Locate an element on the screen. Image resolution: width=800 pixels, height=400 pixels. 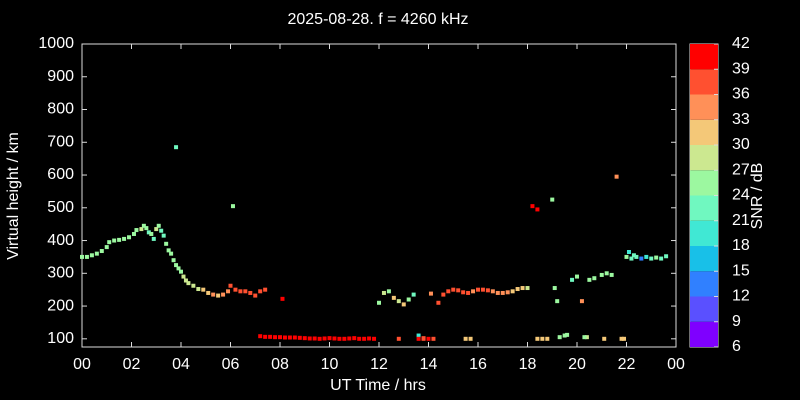
colorbar-tick-label: 33 is located at coordinates (741, 119).